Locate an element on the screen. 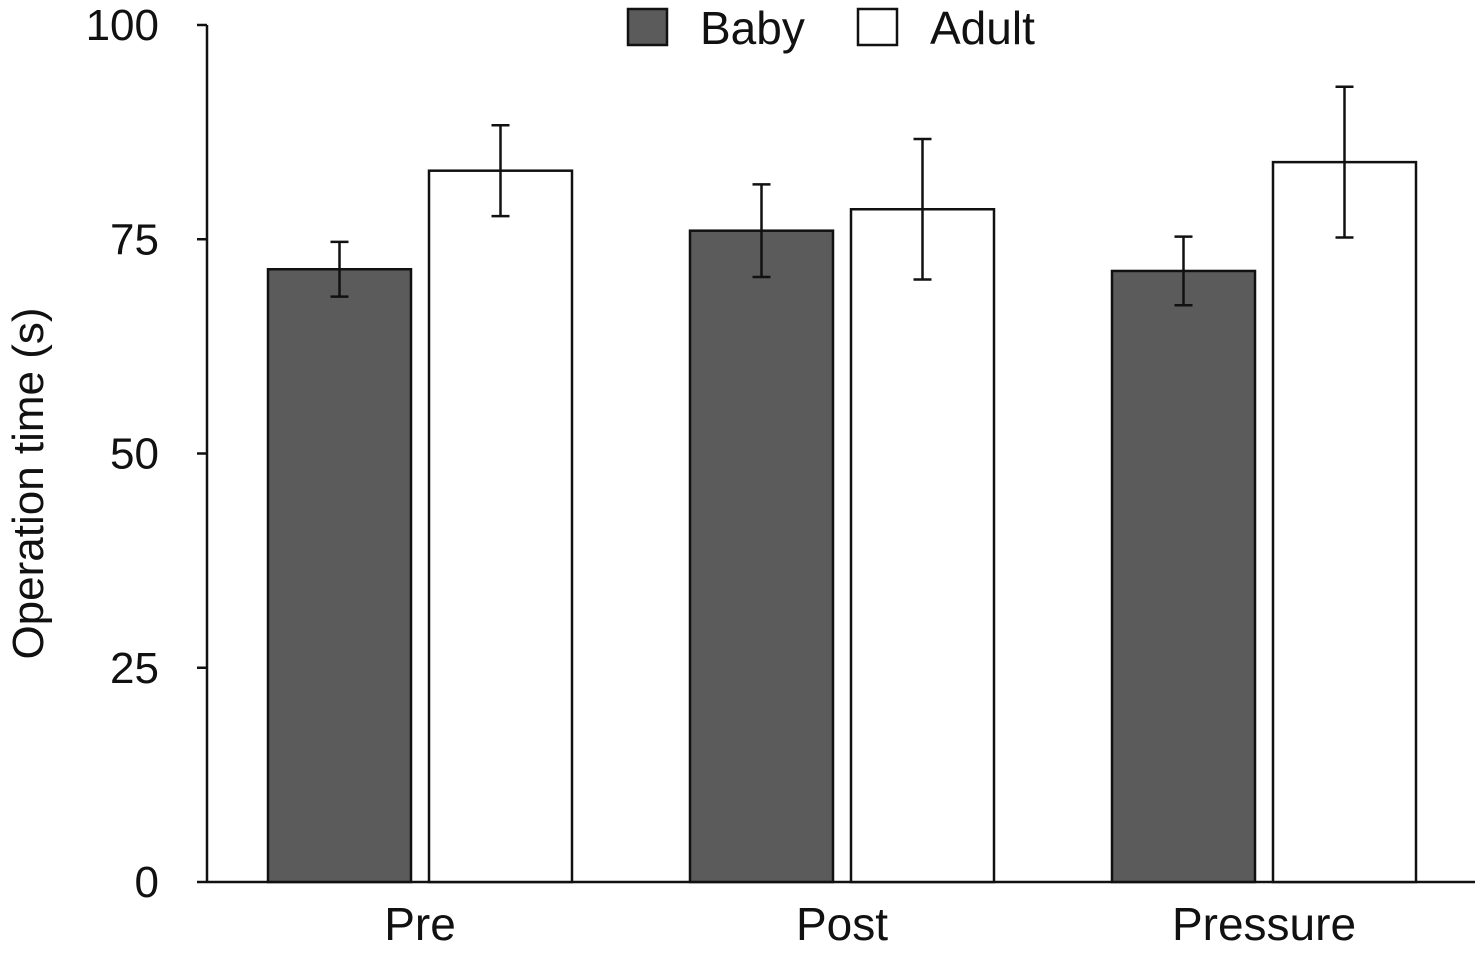 Image resolution: width=1483 pixels, height=956 pixels. y-tick-label: 25 is located at coordinates (134, 668).